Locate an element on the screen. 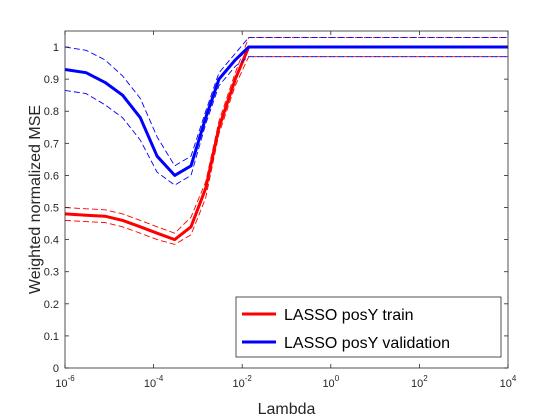 The image size is (560, 420). y-tick-label: 0.8 is located at coordinates (51, 112).